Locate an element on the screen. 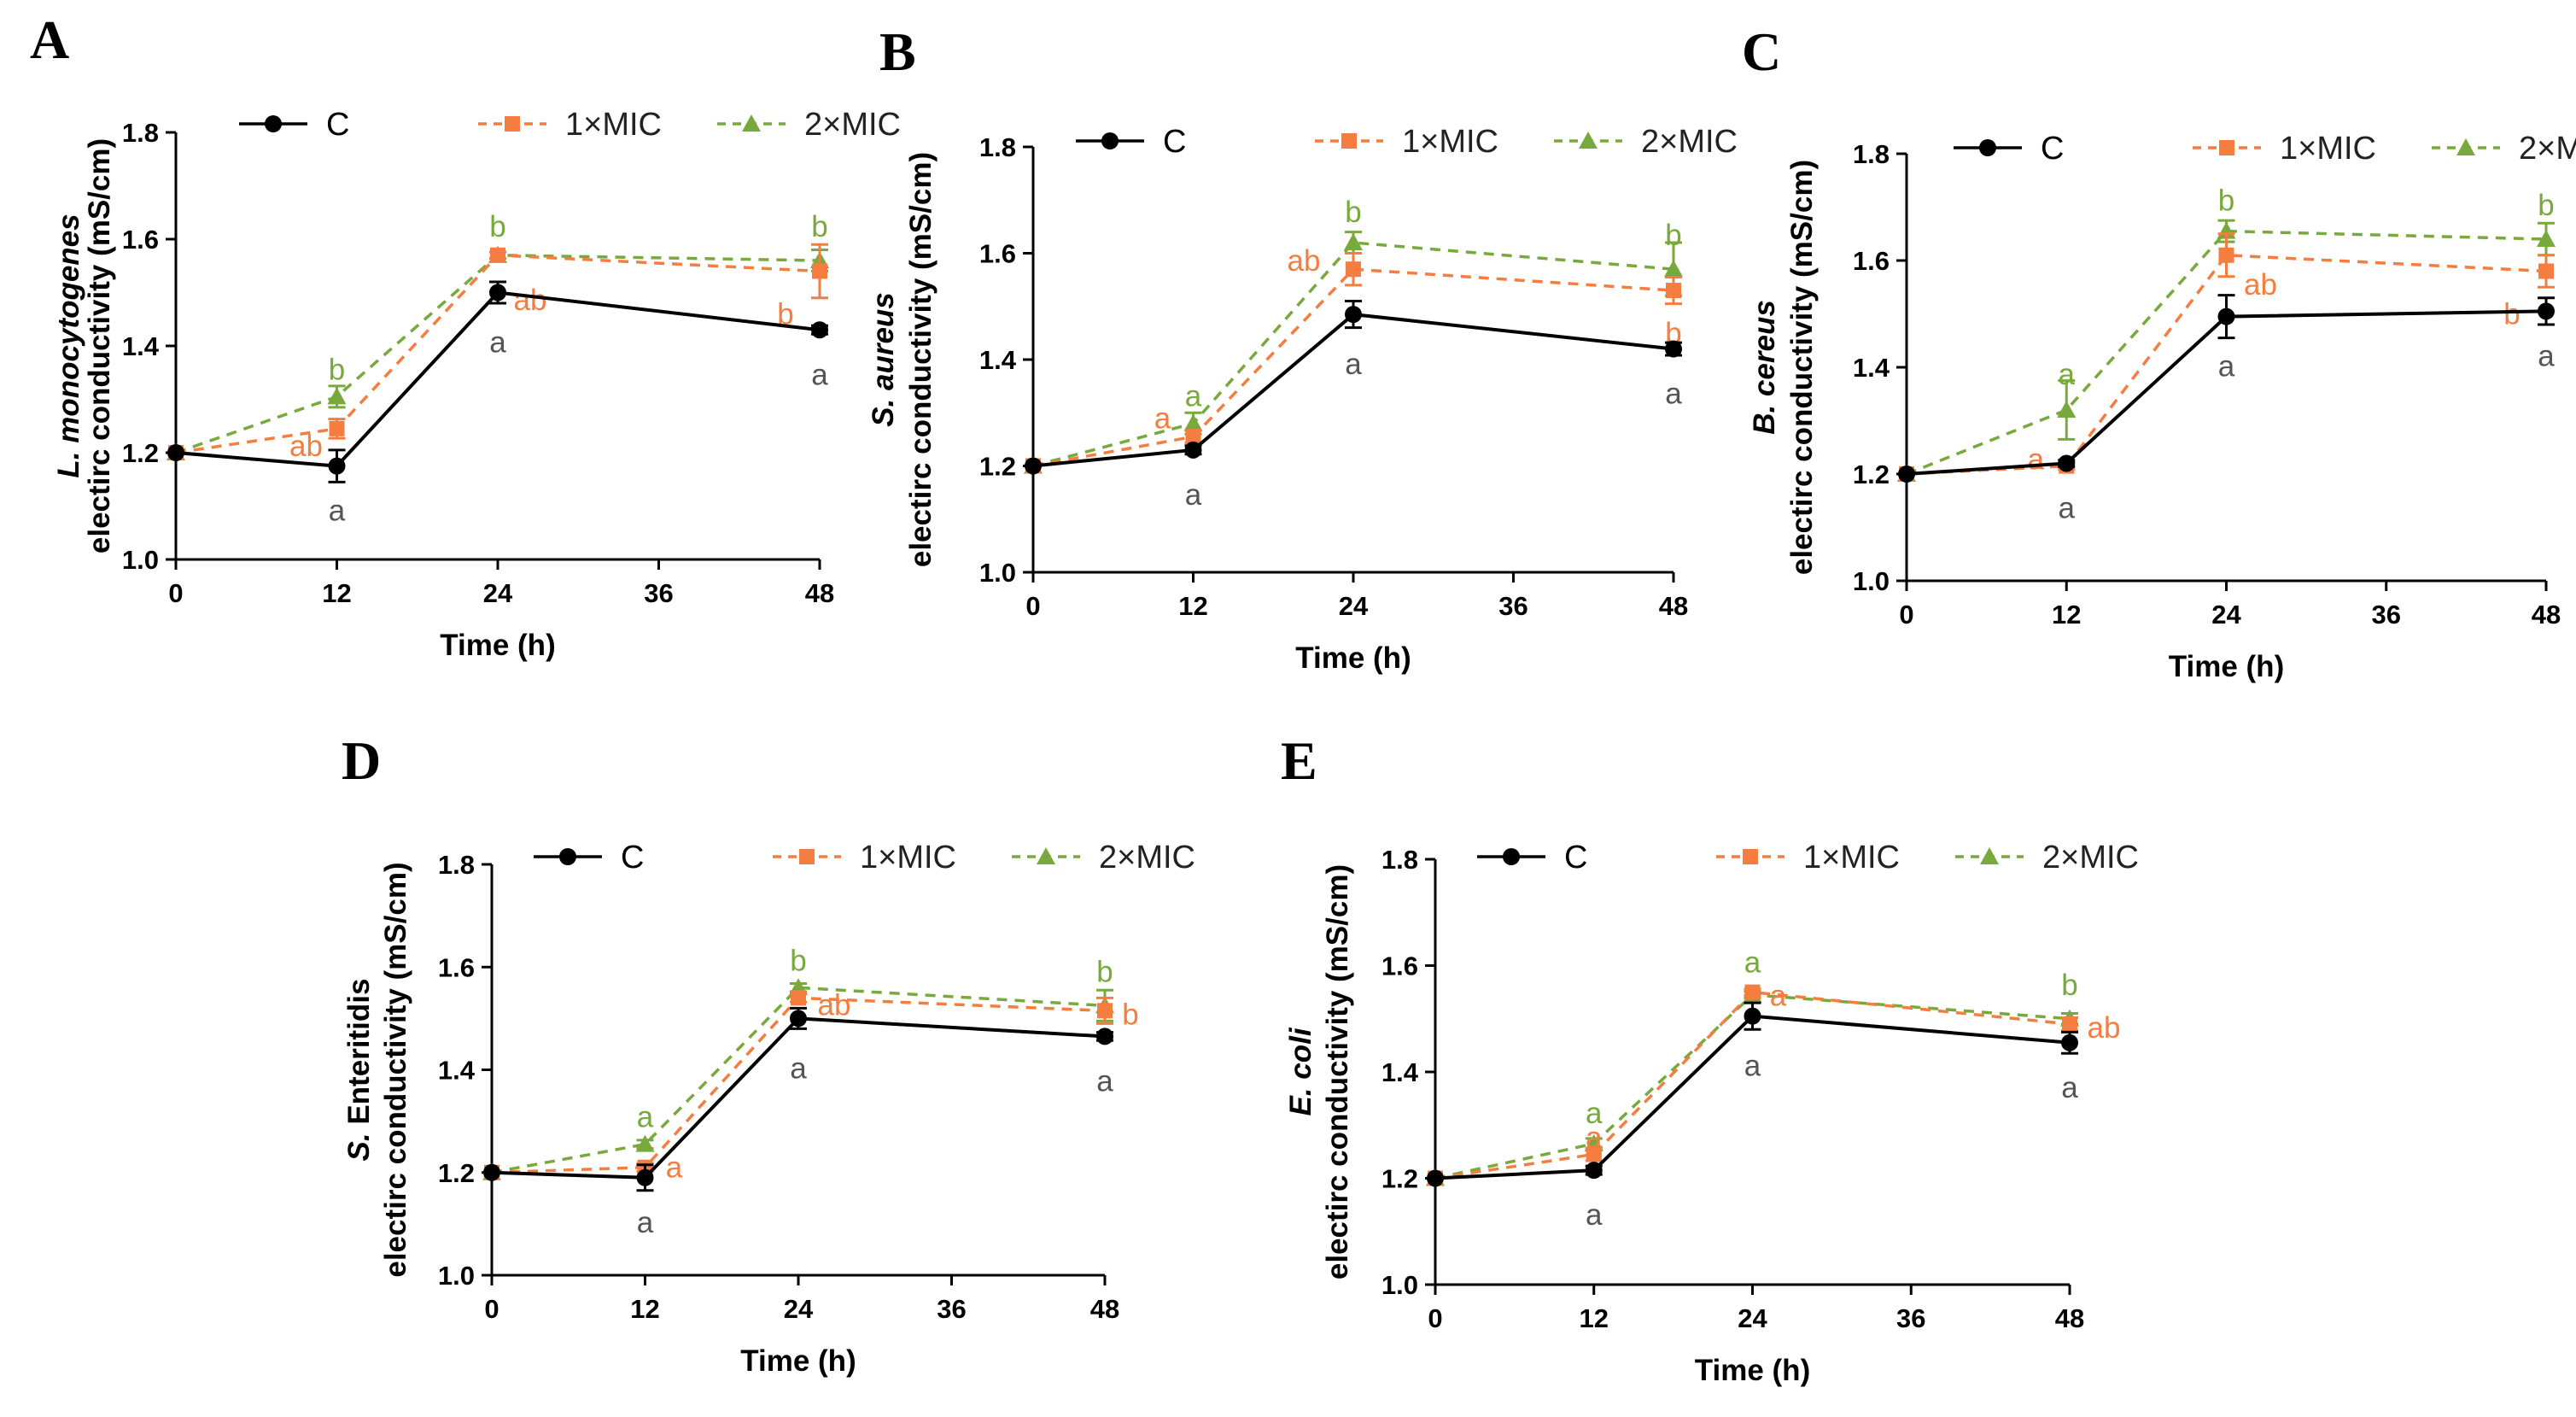 Image resolution: width=2576 pixels, height=1417 pixels. y-axis-title-organism: B. cereus is located at coordinates (1764, 367).